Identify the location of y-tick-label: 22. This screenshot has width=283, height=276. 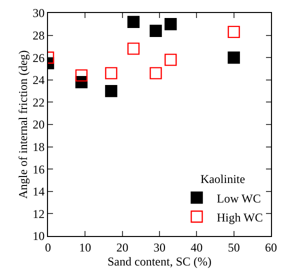
(38, 102).